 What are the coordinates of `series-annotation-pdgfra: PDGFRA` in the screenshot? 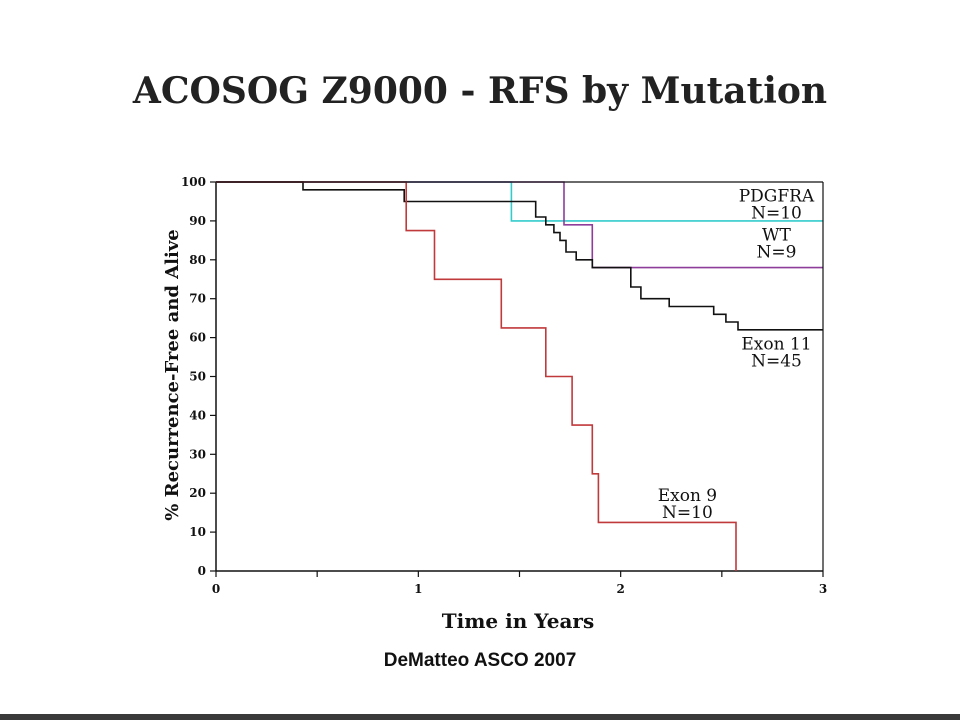 It's located at (777, 196).